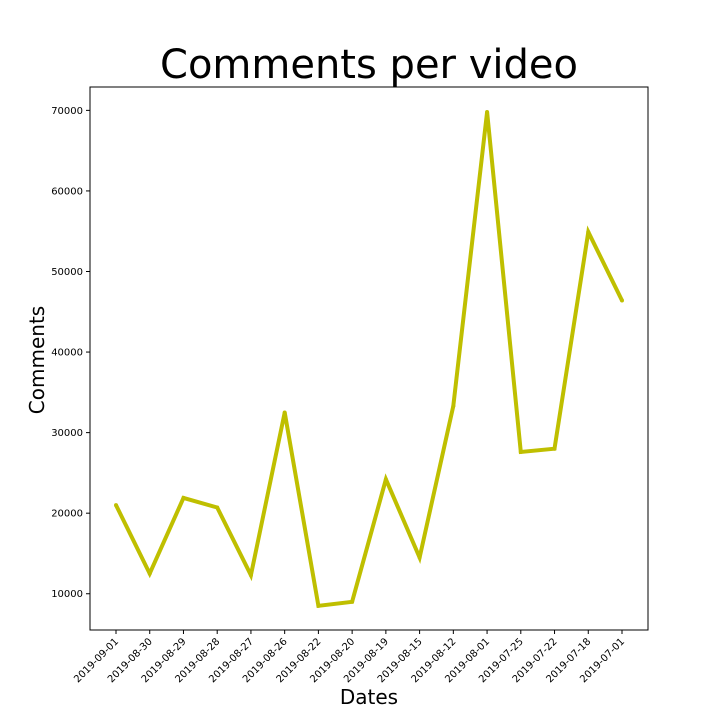  I want to click on y-axis: 10000 20000 30000 40000 50000 60000 70000, so click(70, 353).